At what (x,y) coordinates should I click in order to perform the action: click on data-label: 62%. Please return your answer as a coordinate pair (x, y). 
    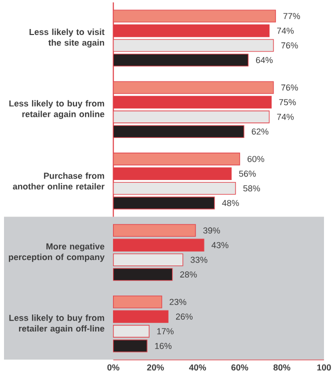
    Looking at the image, I should click on (260, 131).